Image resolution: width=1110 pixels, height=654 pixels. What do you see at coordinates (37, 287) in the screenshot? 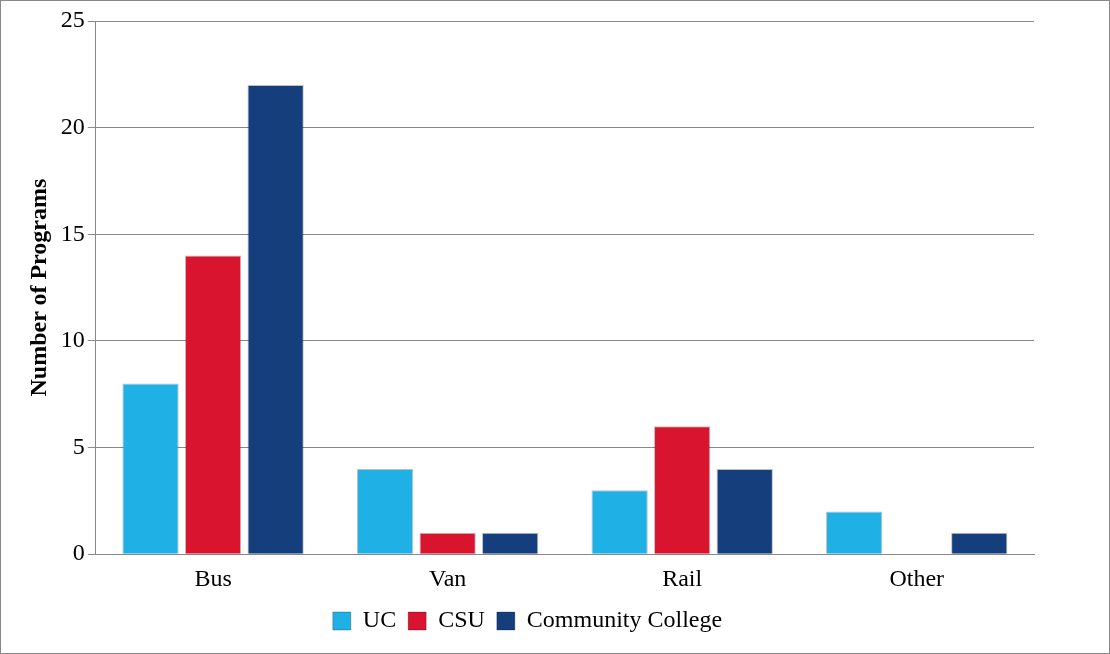
I see `y-axis-title: Number of Programs` at bounding box center [37, 287].